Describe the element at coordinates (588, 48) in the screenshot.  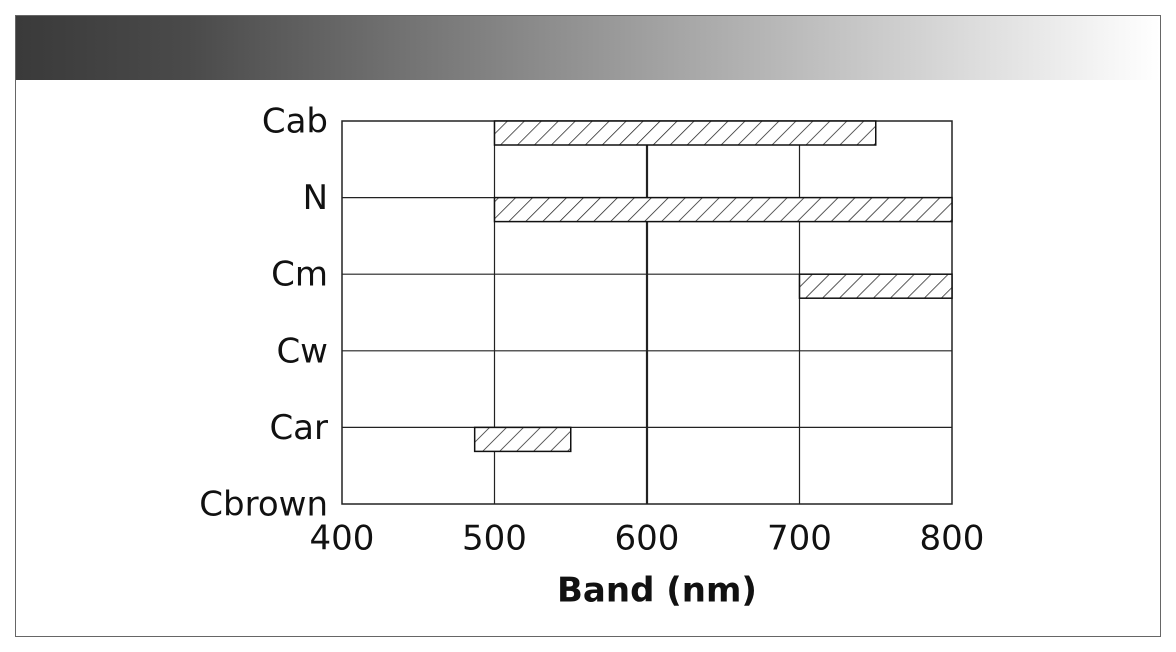
I see `header-band` at that location.